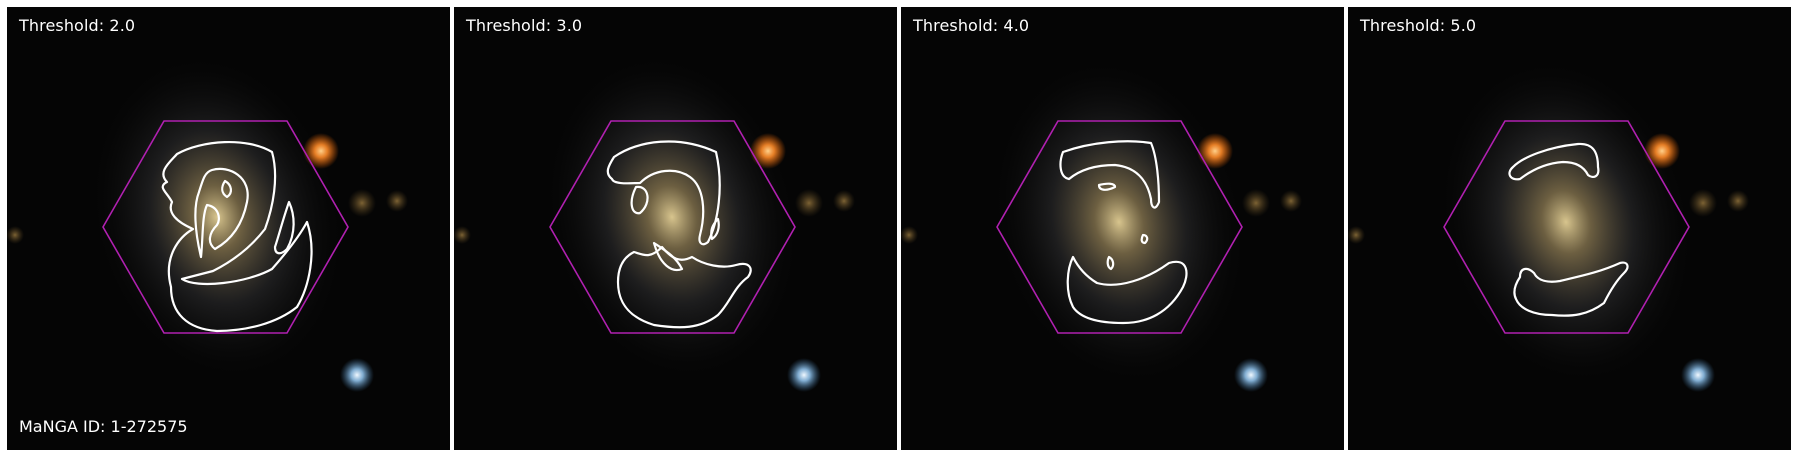  What do you see at coordinates (639, 200) in the screenshot?
I see `contour-inner-loop` at bounding box center [639, 200].